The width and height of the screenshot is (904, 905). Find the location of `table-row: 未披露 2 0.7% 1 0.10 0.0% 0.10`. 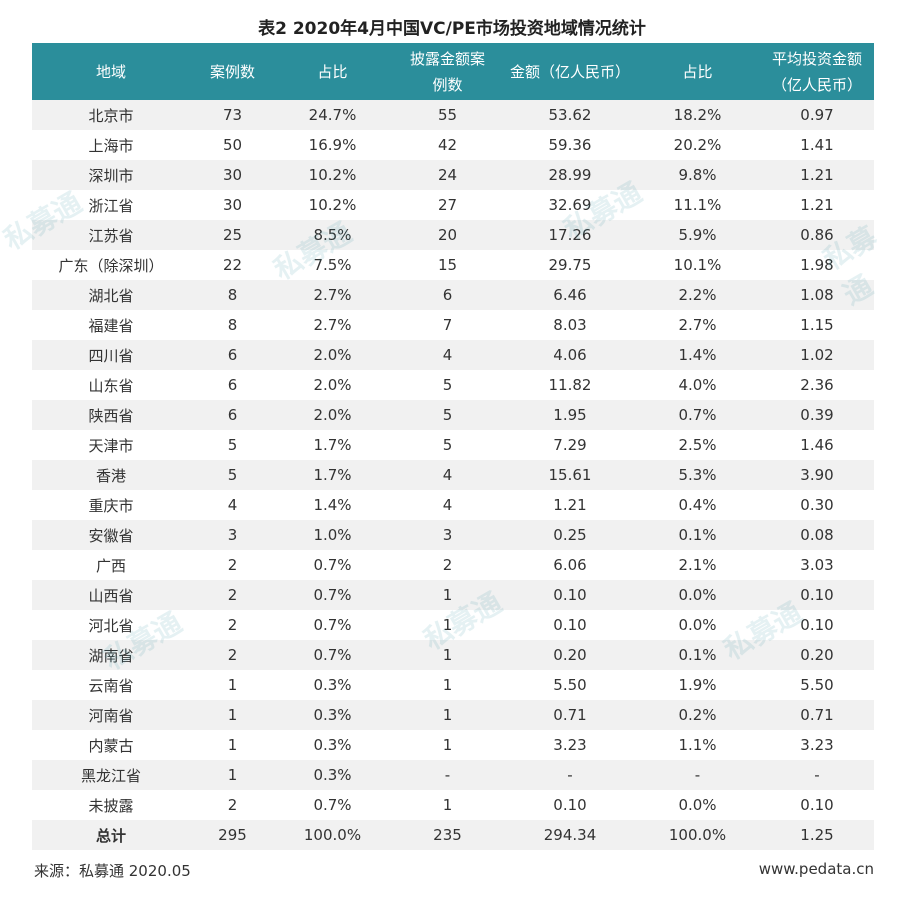

table-row: 未披露 2 0.7% 1 0.10 0.0% 0.10 is located at coordinates (453, 805).